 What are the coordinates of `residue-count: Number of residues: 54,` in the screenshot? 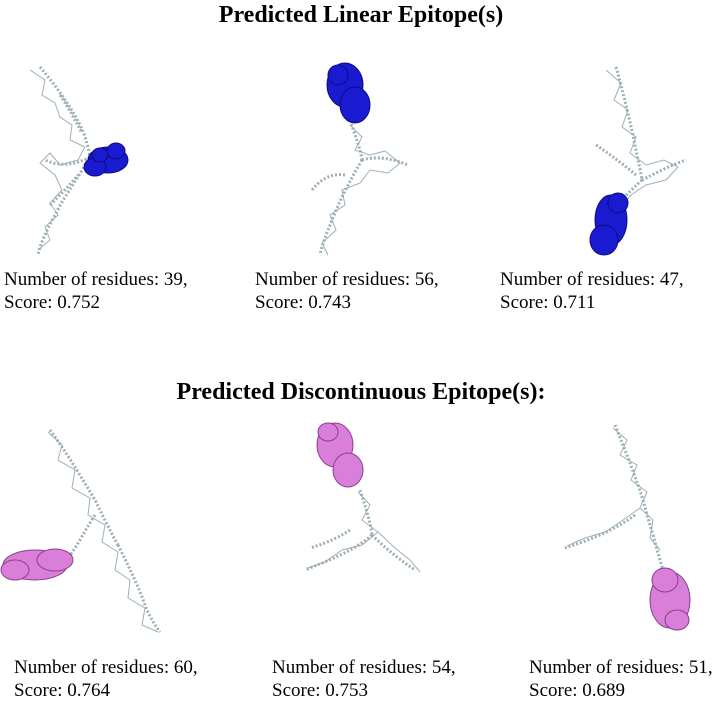 It's located at (364, 667).